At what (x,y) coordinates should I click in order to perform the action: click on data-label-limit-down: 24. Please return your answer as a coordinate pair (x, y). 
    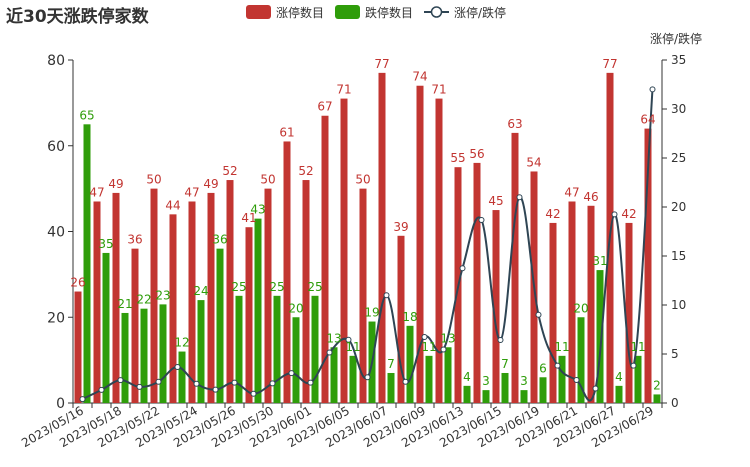
    Looking at the image, I should click on (200, 291).